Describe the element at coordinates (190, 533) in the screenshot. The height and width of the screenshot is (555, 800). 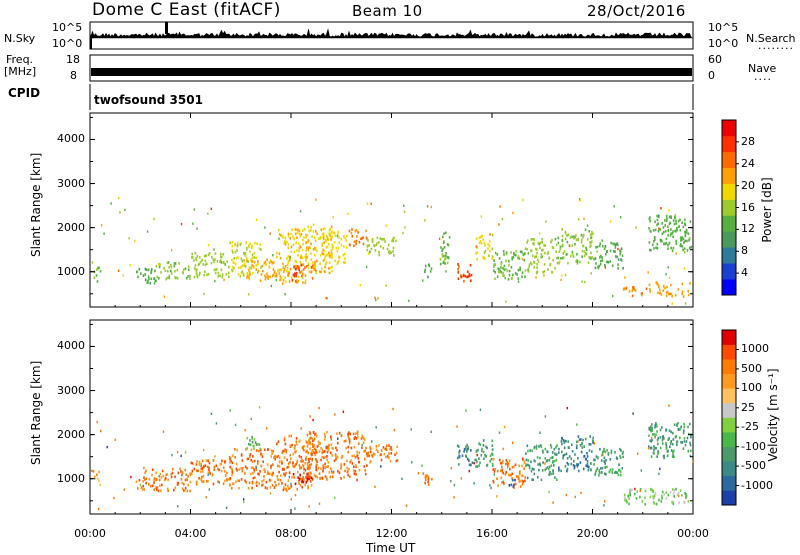
I see `velocity-xtick-1: 04:00` at that location.